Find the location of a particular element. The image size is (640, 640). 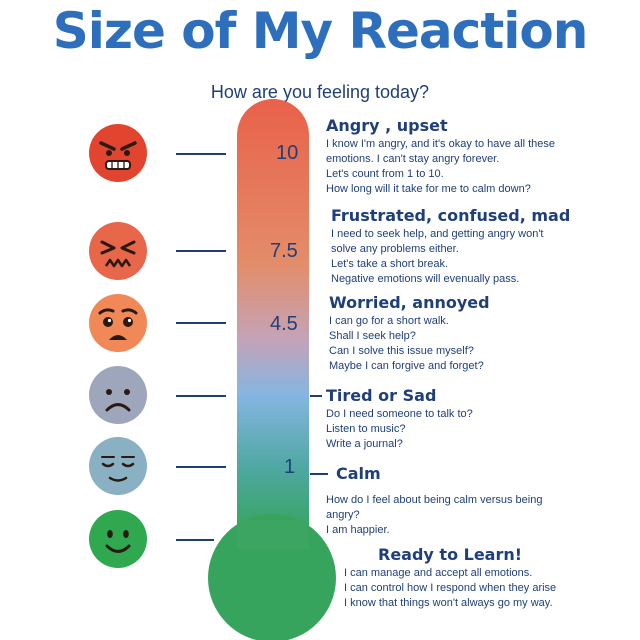

worried-face-icon is located at coordinates (118, 323).